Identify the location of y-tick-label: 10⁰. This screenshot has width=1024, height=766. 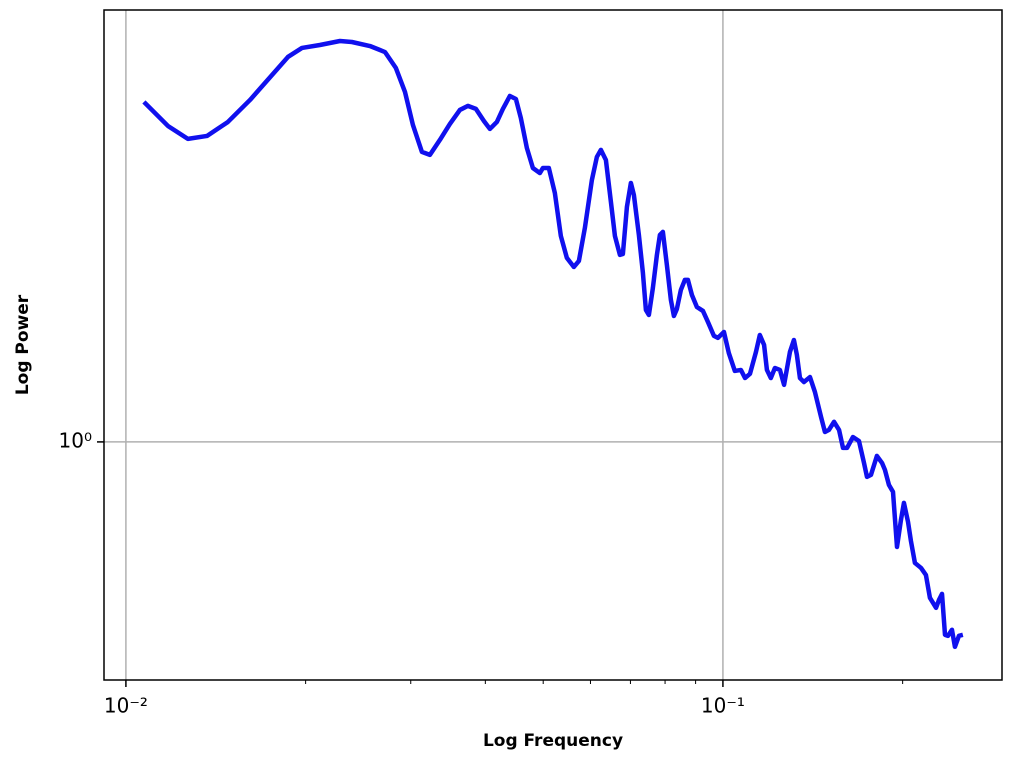
(75, 440).